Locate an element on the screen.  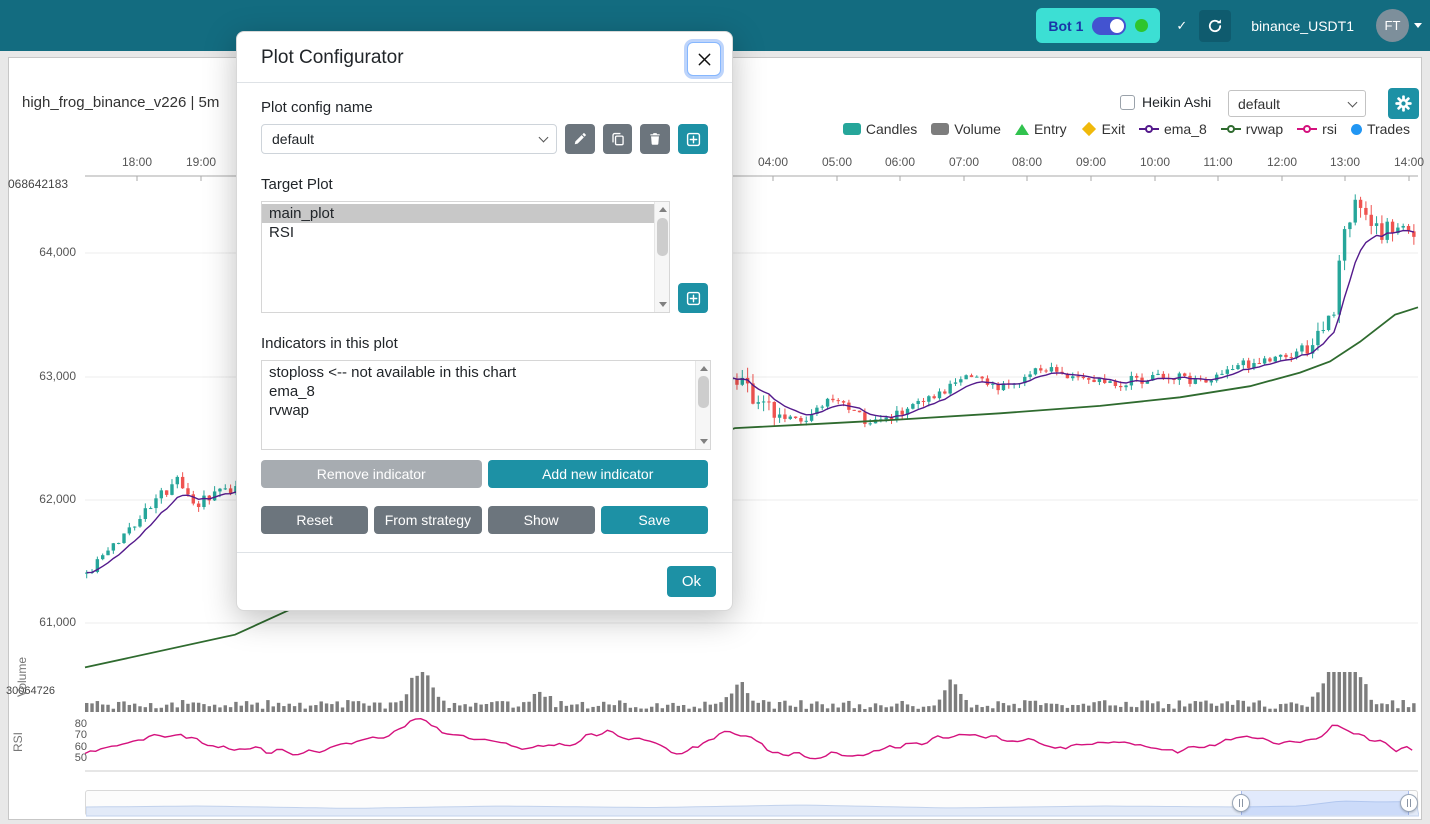
price-axis-label: 62,000 is located at coordinates (57, 499).